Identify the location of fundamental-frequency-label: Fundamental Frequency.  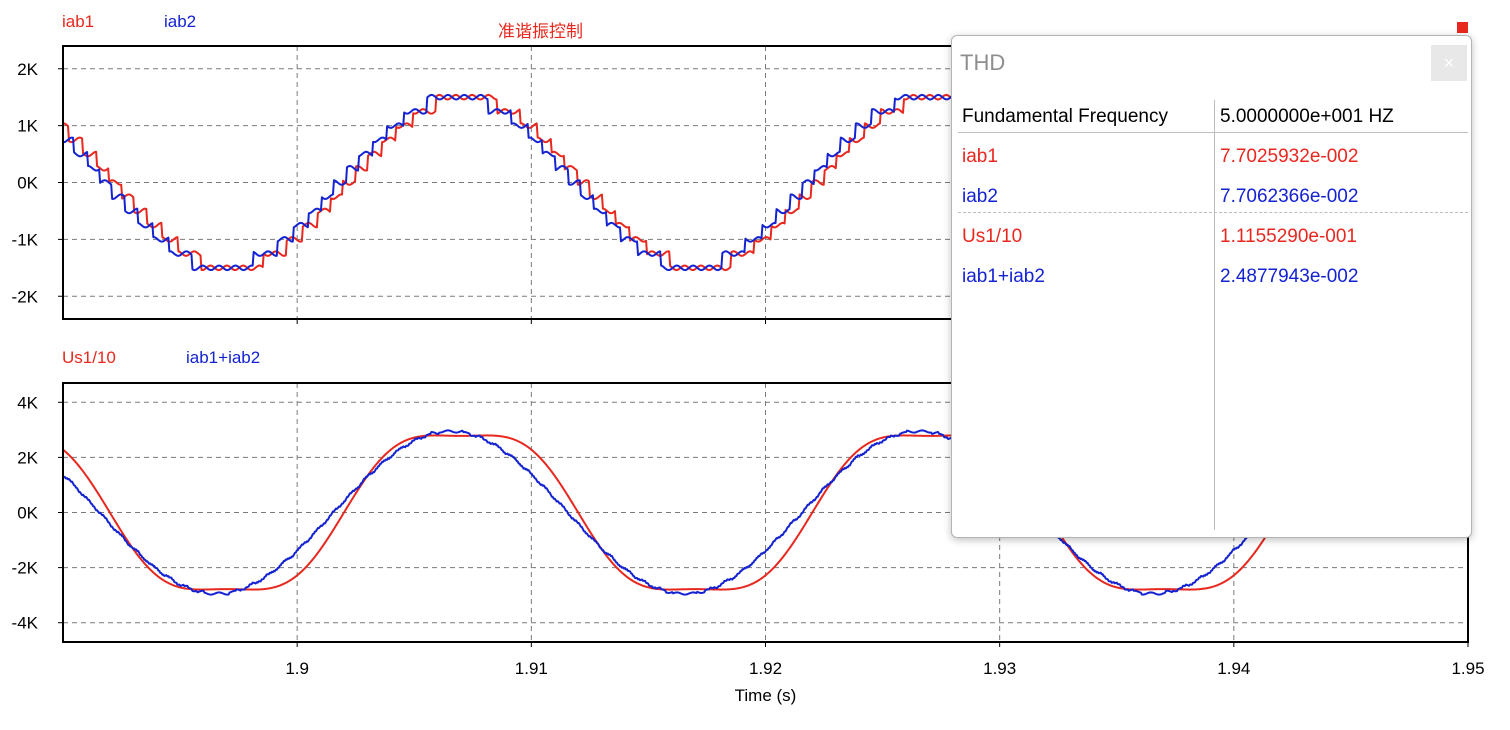
(1065, 116).